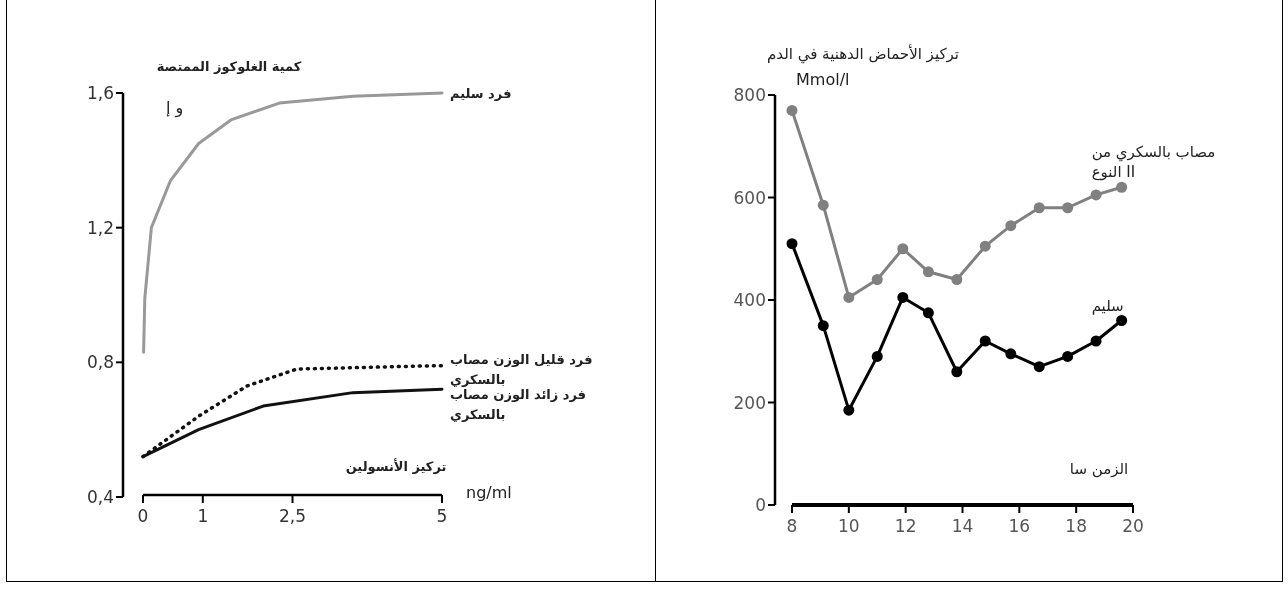 The image size is (1288, 592). Describe the element at coordinates (863, 54) in the screenshot. I see `y-axis-title: تركيز الأحماض الدهنية في الدم` at that location.